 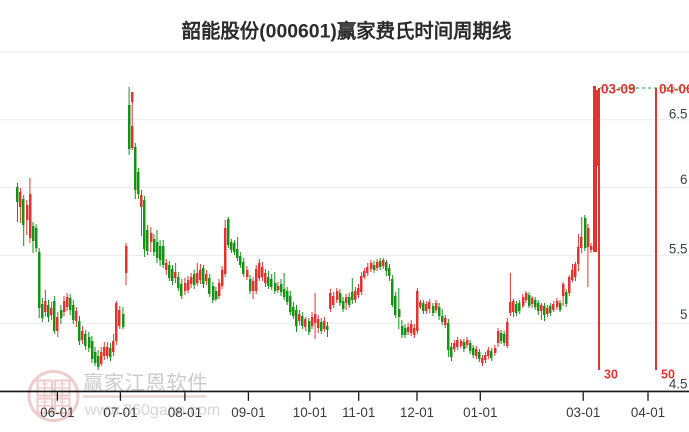 I want to click on svg-text: www.360gann.com, so click(x=152, y=410).